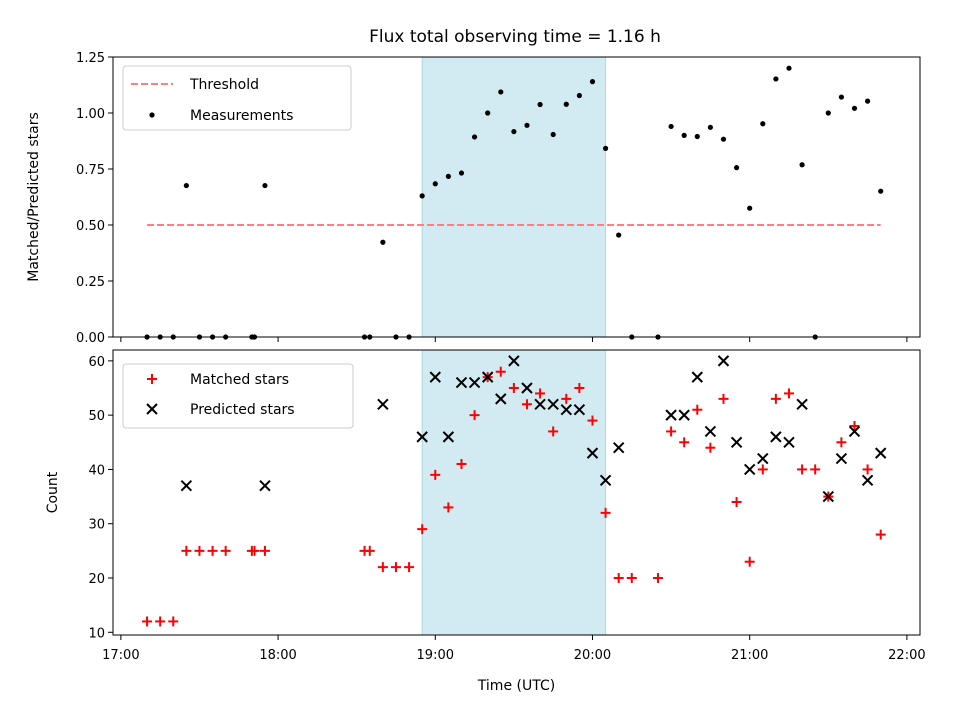 The image size is (960, 720). I want to click on y-tick-label: 1.25, so click(90, 58).